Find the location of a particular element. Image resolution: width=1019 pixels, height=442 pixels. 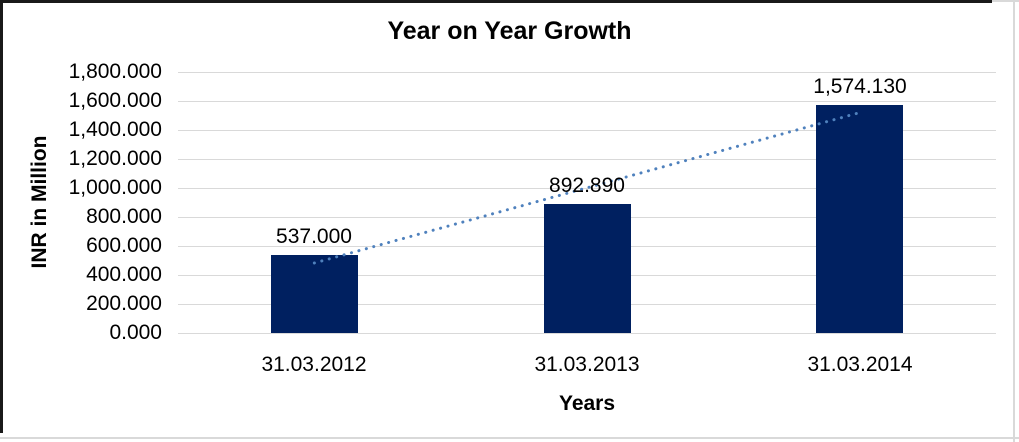

frame-border-bottom is located at coordinates (509, 438).